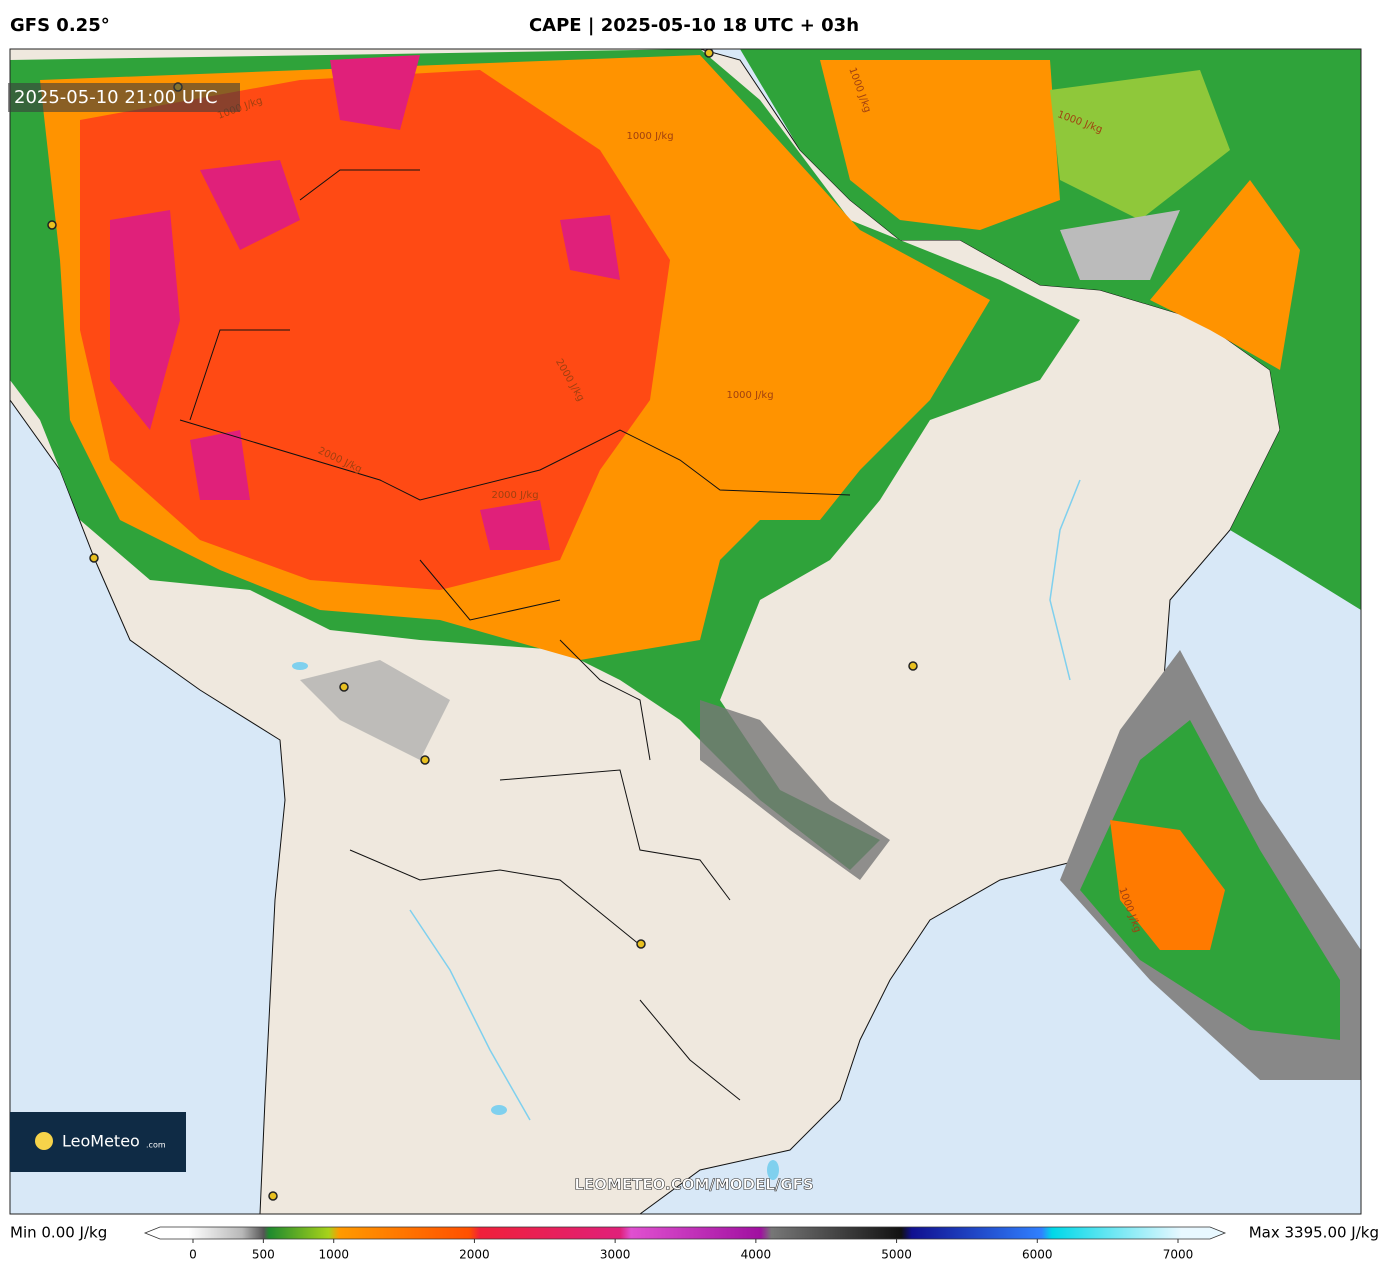 This screenshot has width=1389, height=1266. What do you see at coordinates (1178, 1255) in the screenshot?
I see `colorbar-tick-label: 7000` at bounding box center [1178, 1255].